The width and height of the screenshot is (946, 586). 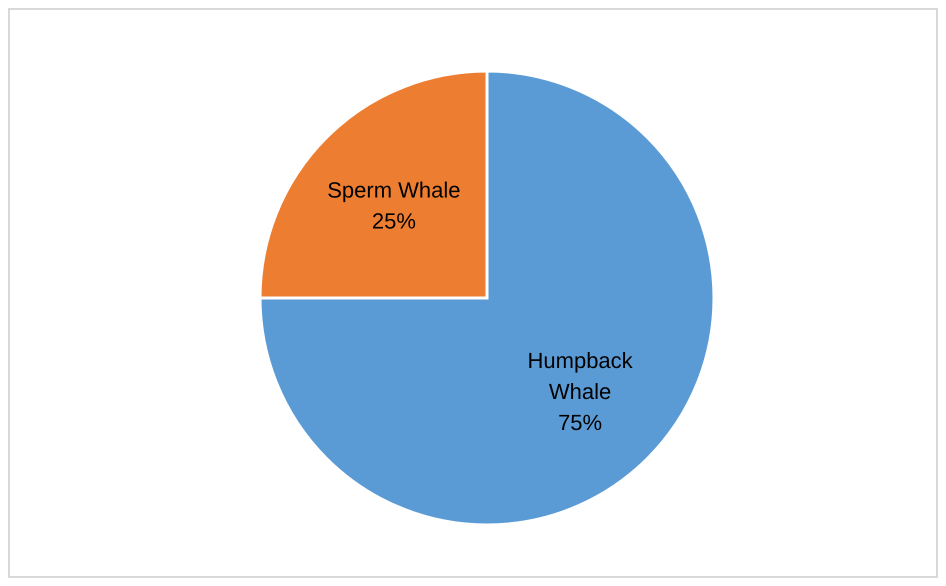 What do you see at coordinates (394, 189) in the screenshot?
I see `slice-label: Sperm Whale` at bounding box center [394, 189].